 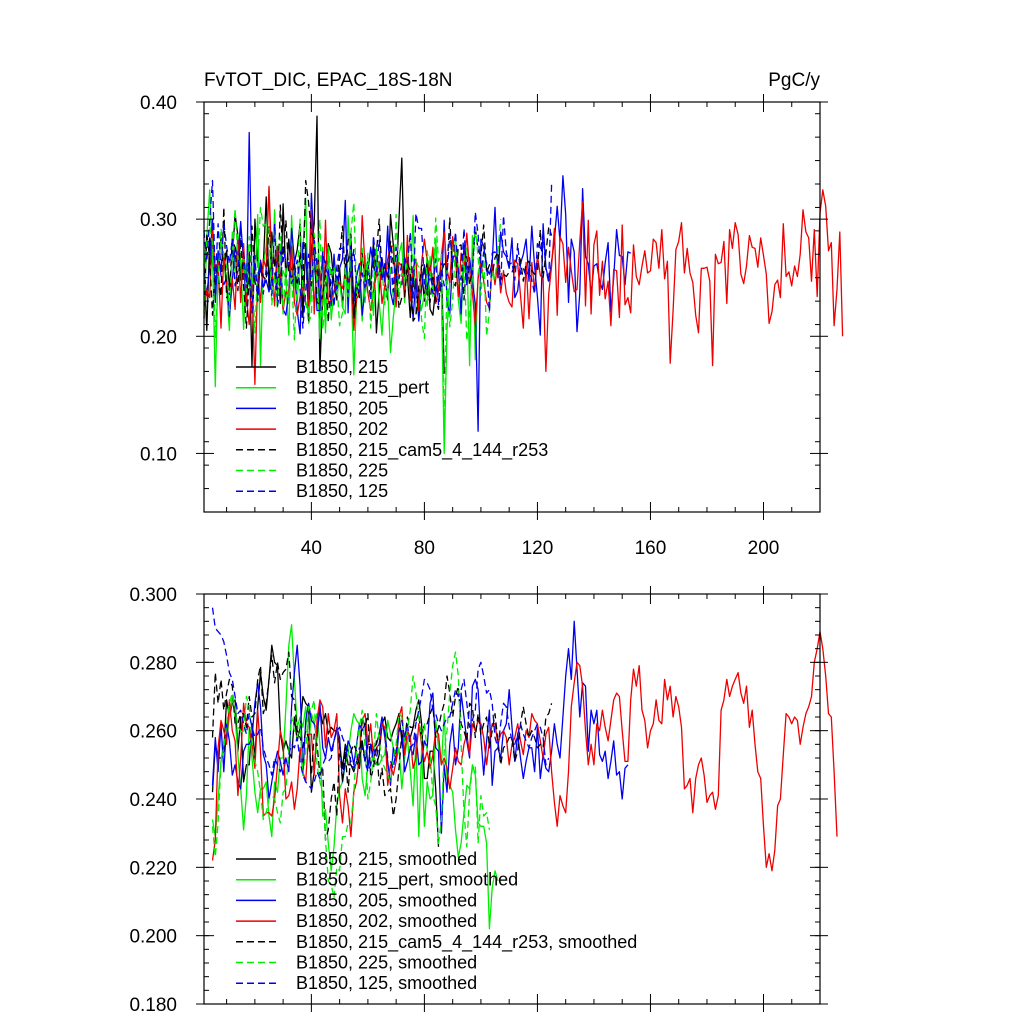 I want to click on legend-label: B1850, 202, smoothed, so click(x=386, y=921).